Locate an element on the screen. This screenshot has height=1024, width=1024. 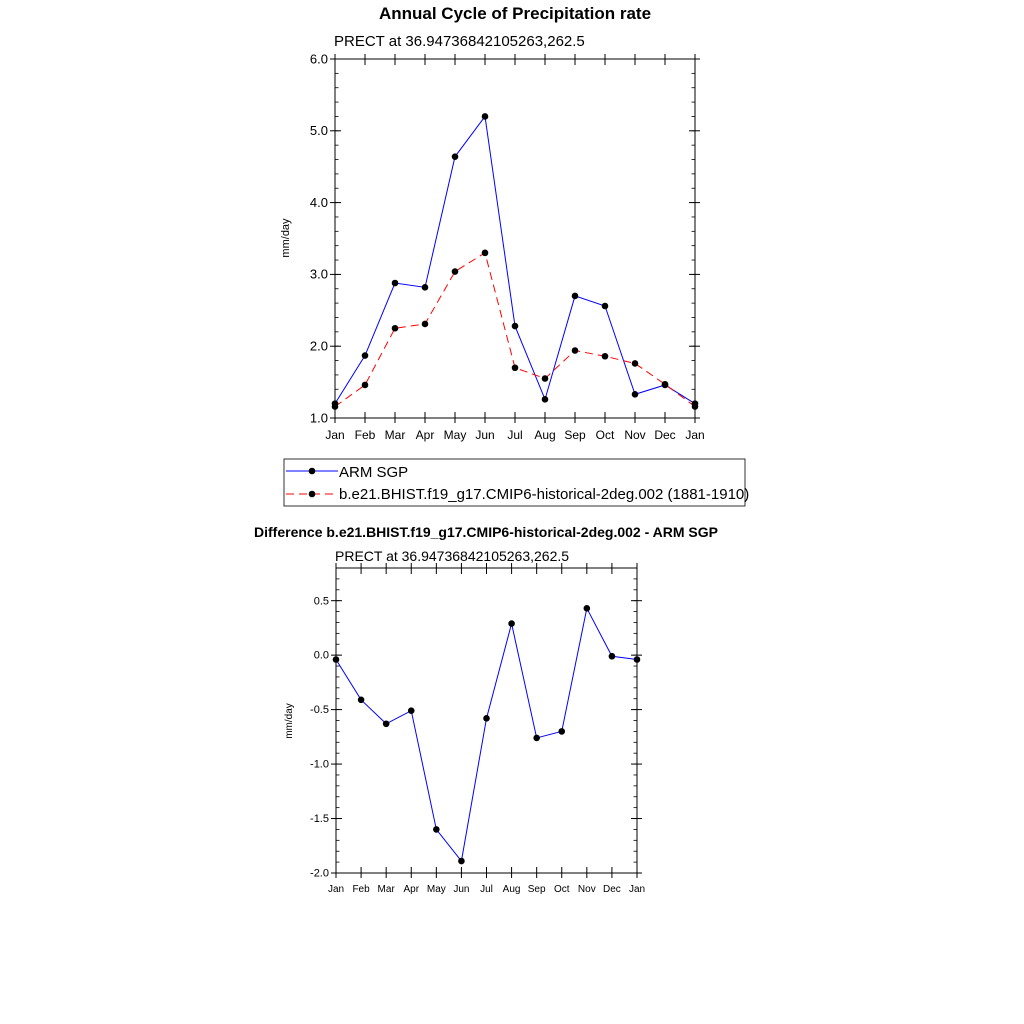
y-tick-label: 0.5 is located at coordinates (321, 601).